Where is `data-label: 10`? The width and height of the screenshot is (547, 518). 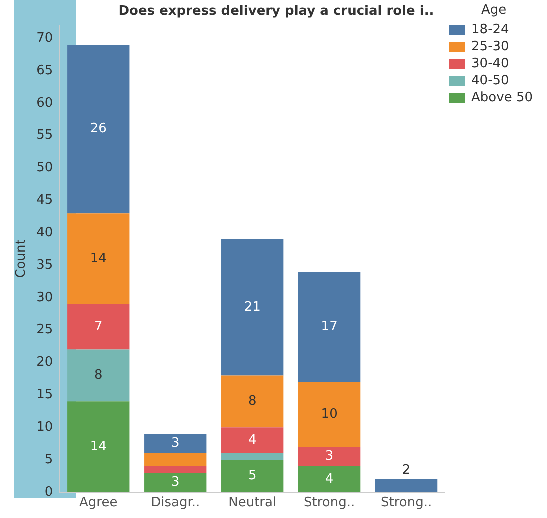 data-label: 10 is located at coordinates (329, 414).